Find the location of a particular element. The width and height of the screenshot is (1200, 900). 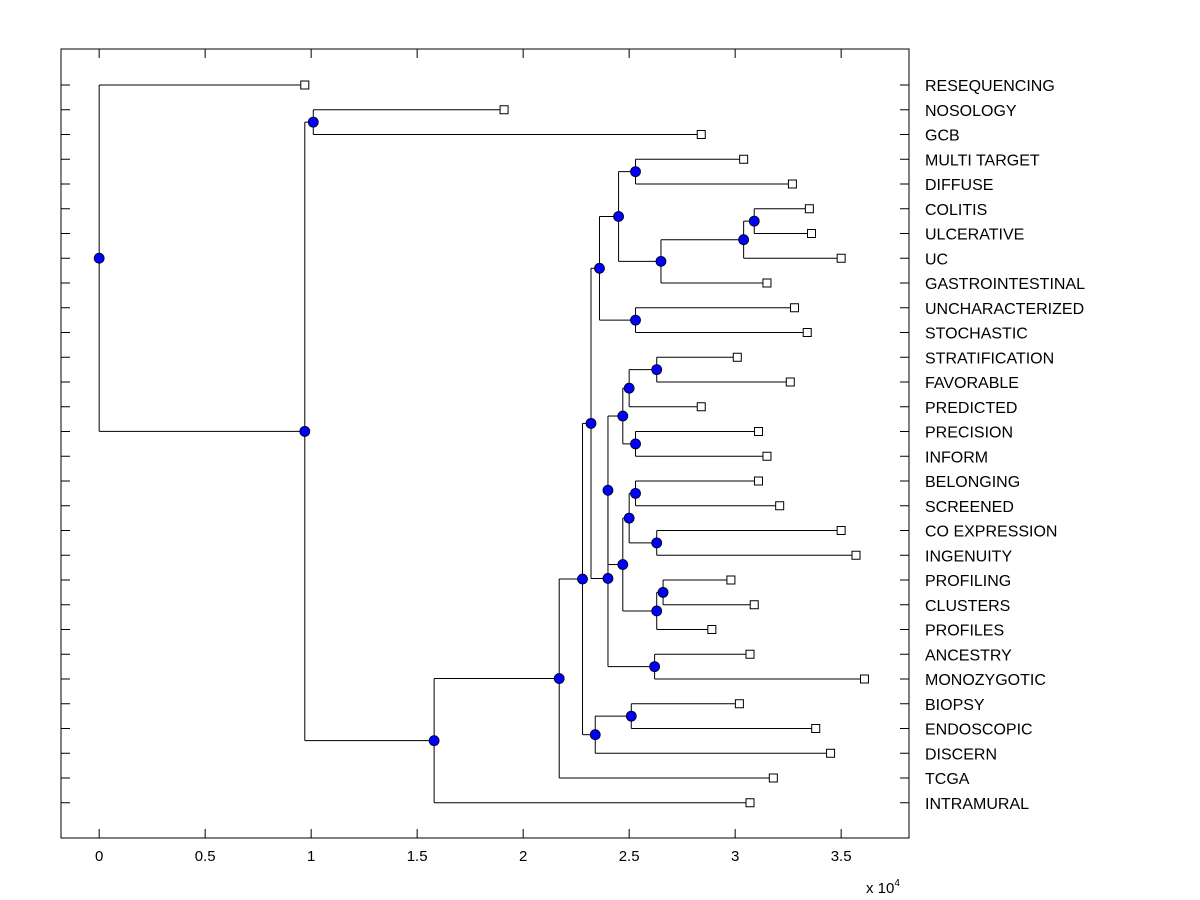

leaf-label: INFORM is located at coordinates (956, 457).